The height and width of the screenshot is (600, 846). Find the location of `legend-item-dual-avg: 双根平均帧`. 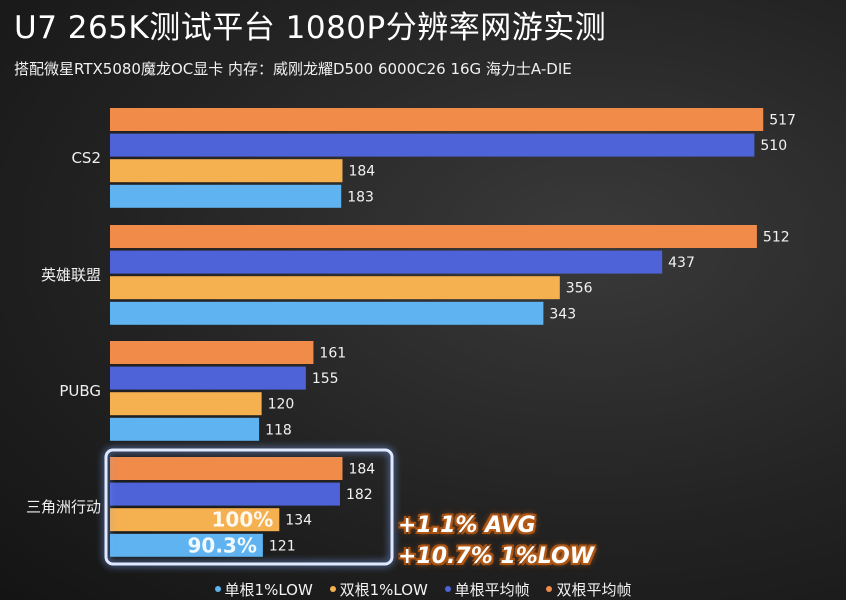

legend-item-dual-avg: 双根平均帧 is located at coordinates (588, 589).